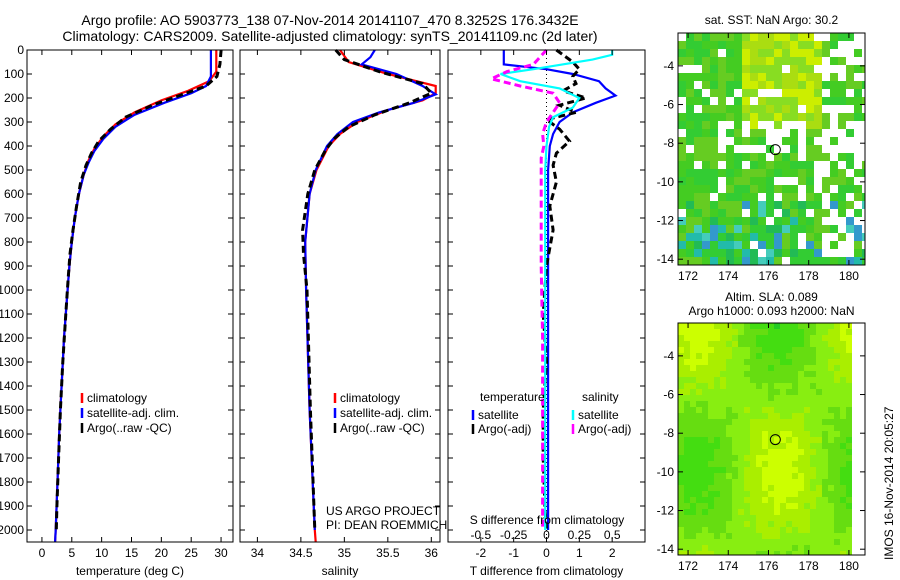  I want to click on lat-tick-label: -14, so click(666, 259).